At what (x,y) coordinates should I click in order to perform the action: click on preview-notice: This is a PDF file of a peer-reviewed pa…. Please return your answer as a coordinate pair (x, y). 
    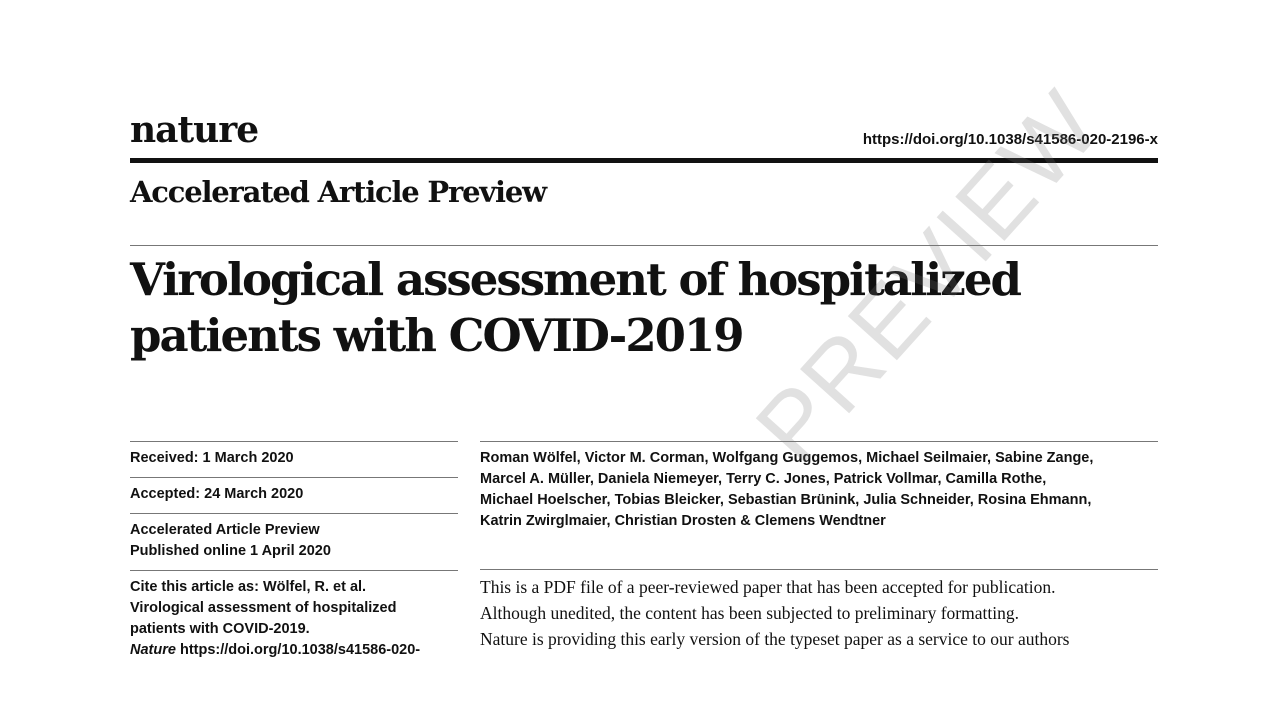
    Looking at the image, I should click on (819, 611).